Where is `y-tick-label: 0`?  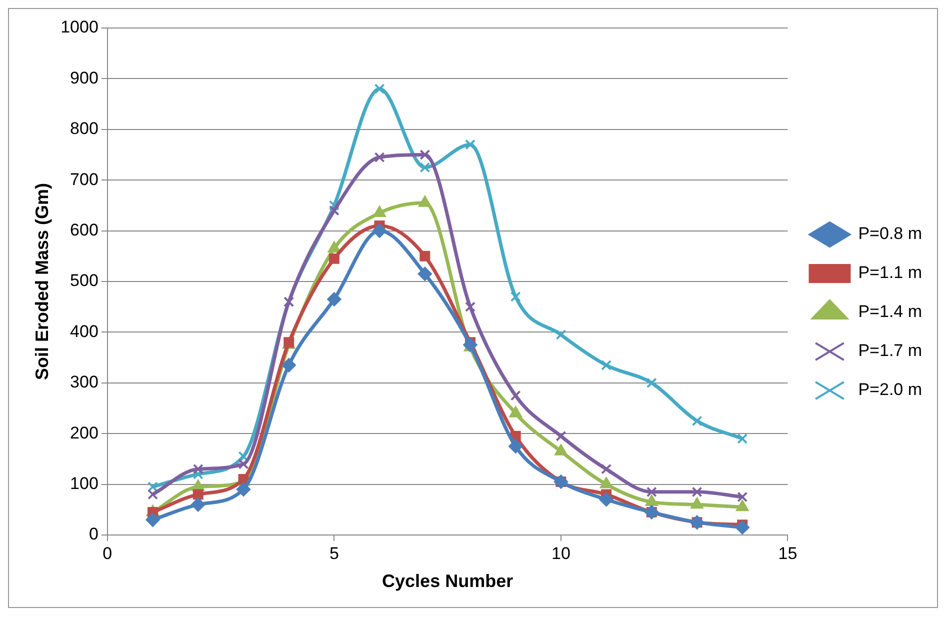 y-tick-label: 0 is located at coordinates (93, 534).